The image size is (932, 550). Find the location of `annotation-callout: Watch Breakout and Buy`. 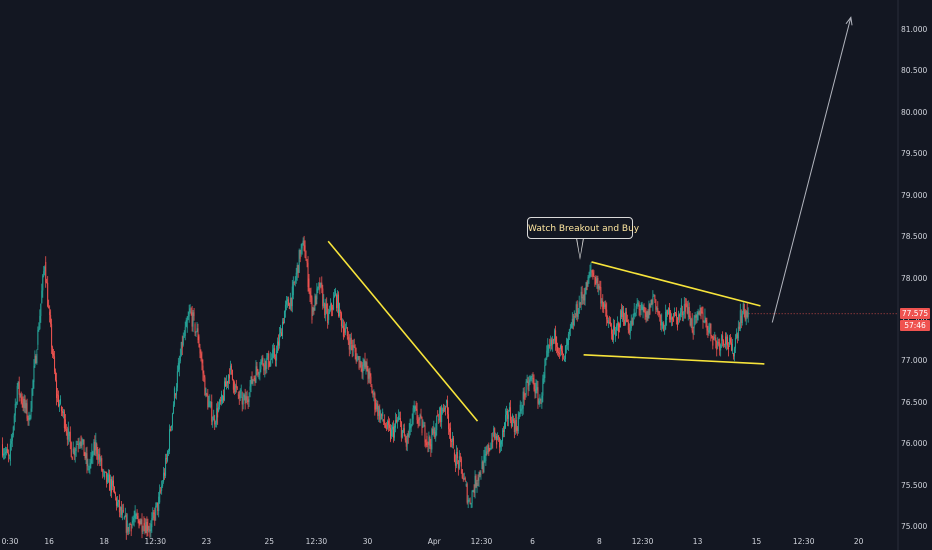

annotation-callout: Watch Breakout and Buy is located at coordinates (583, 228).